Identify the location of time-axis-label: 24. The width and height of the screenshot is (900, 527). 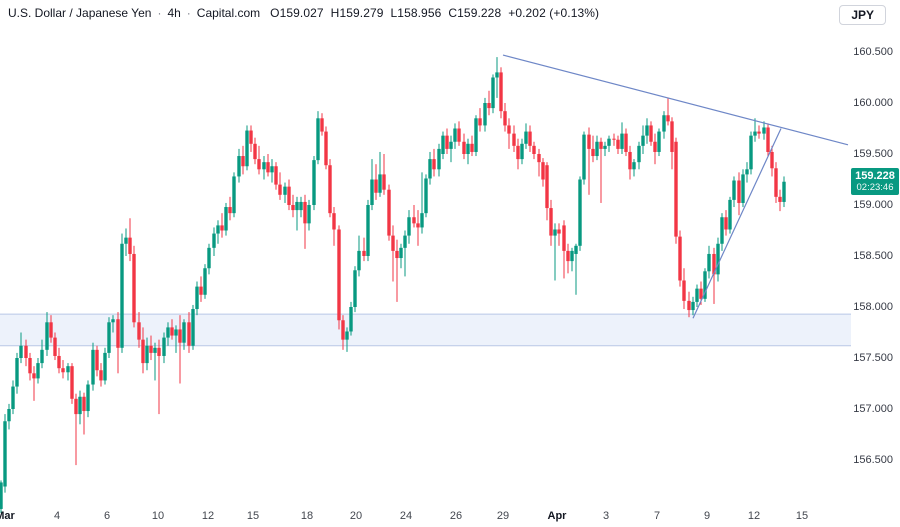
(406, 516).